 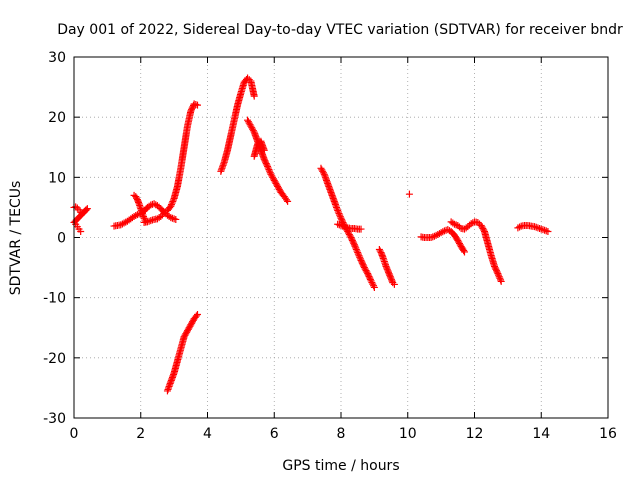 I want to click on x-tick-label: 16, so click(x=608, y=434).